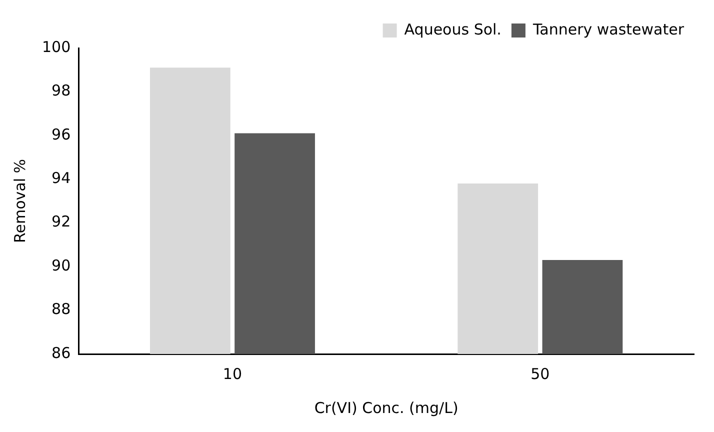 The width and height of the screenshot is (714, 432). Describe the element at coordinates (453, 29) in the screenshot. I see `legend-label: Aqueous Sol.` at that location.